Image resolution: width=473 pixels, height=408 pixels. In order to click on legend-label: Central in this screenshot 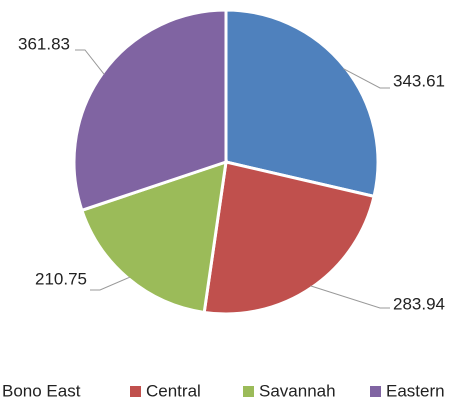, I will do `click(173, 390)`.